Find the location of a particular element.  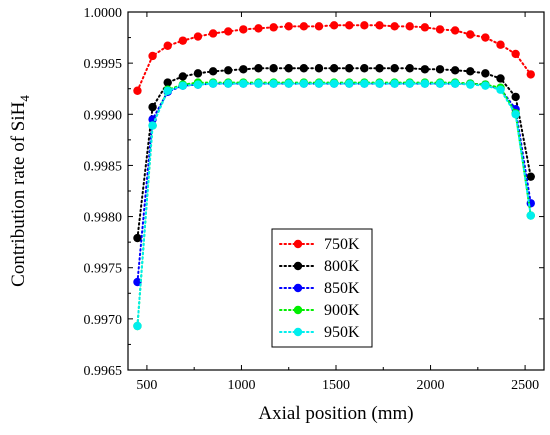

y-tick-label: 0.9995 is located at coordinates (103, 64).